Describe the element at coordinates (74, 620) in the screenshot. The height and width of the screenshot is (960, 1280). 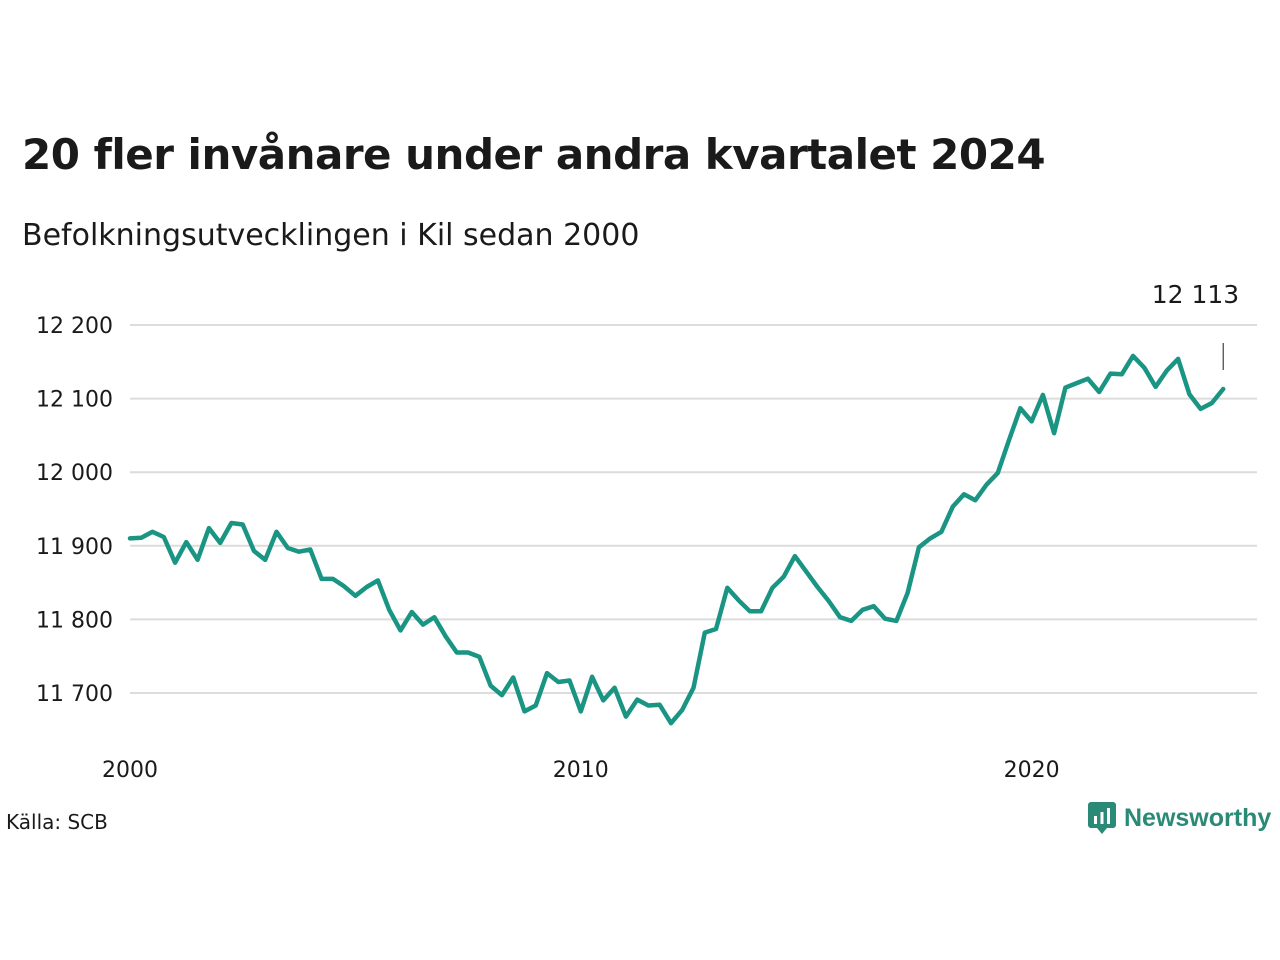
I see `y-tick-label: 11 800` at that location.